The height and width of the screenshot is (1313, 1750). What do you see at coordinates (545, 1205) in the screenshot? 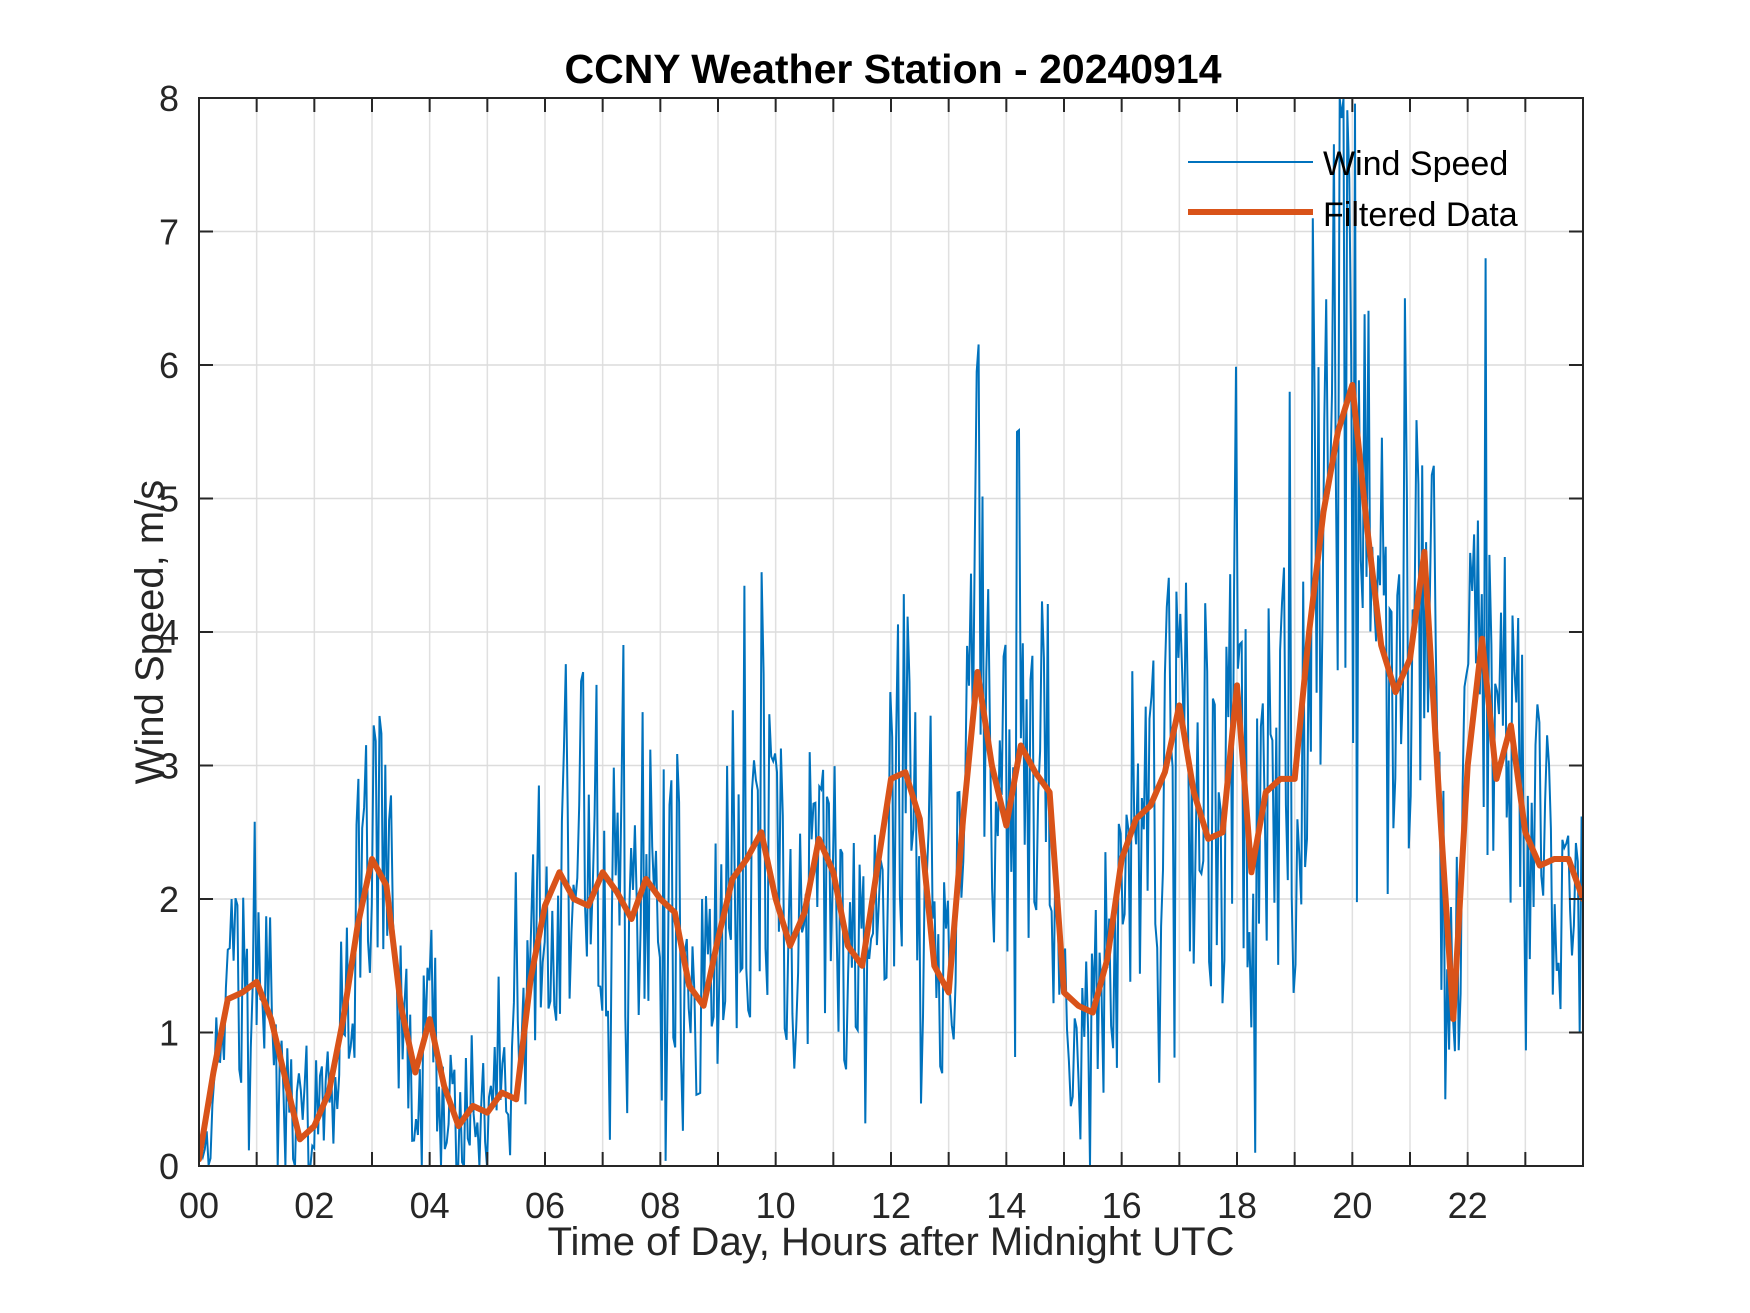
I see `x-tick-label: 06` at bounding box center [545, 1205].